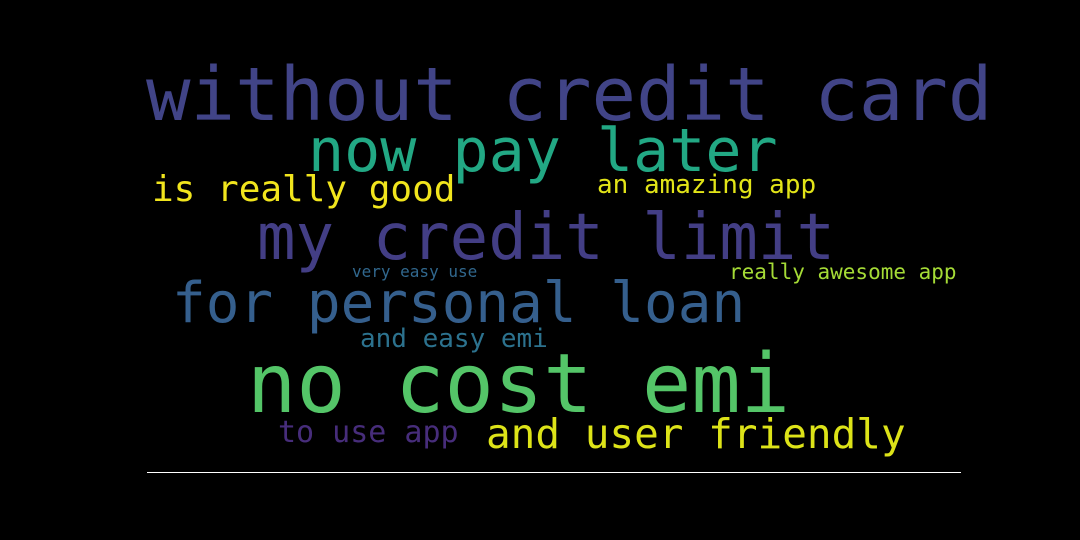  What do you see at coordinates (546, 238) in the screenshot?
I see `word-my-credit-limit: my credit limit` at bounding box center [546, 238].